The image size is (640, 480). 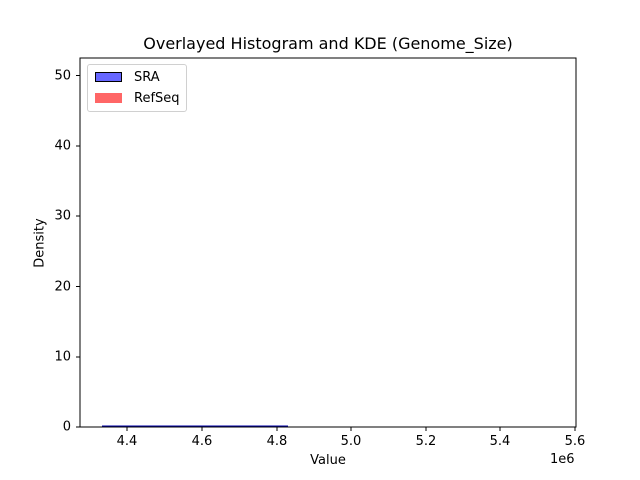 What do you see at coordinates (562, 459) in the screenshot?
I see `x-axis-offset-label: 1e6` at bounding box center [562, 459].